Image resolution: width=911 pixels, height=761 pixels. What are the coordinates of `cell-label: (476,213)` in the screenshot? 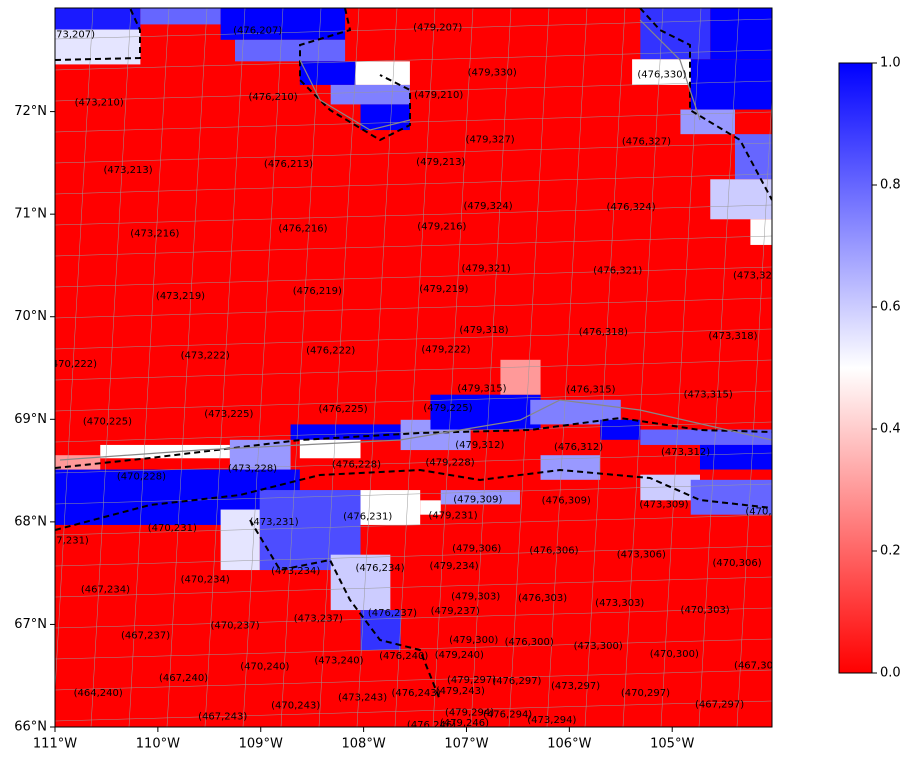 It's located at (288, 164).